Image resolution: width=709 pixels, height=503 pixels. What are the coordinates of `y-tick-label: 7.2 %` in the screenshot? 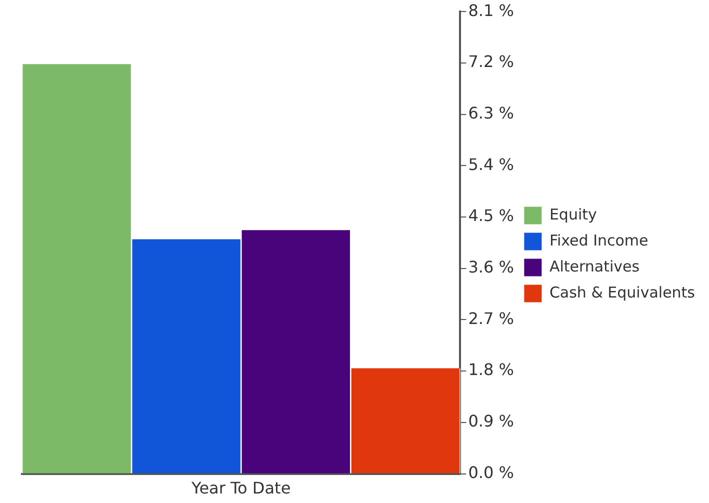 It's located at (491, 62).